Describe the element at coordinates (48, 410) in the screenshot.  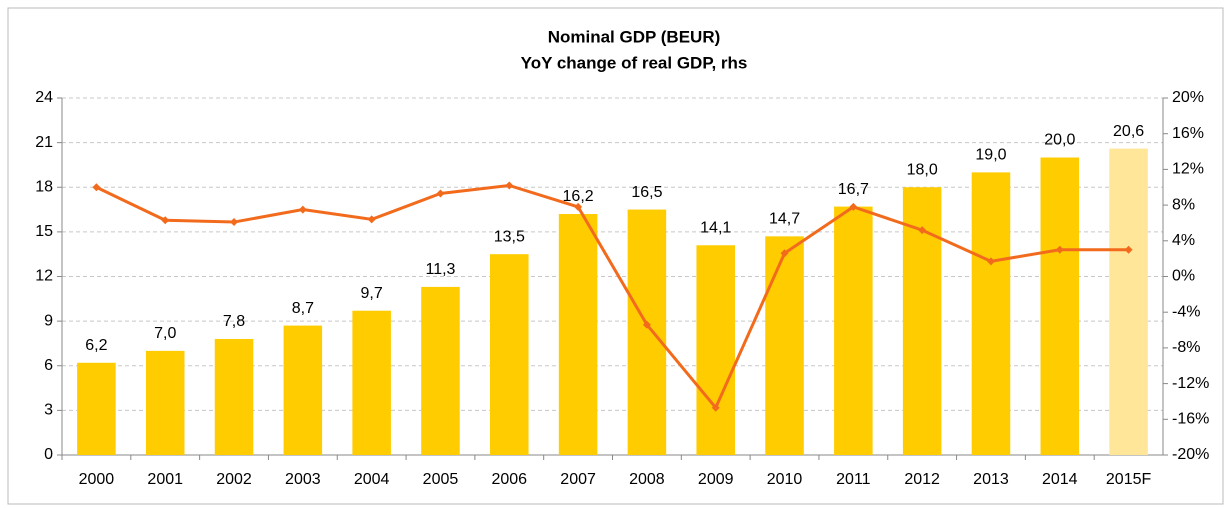
I see `y-tick-label: 3` at that location.